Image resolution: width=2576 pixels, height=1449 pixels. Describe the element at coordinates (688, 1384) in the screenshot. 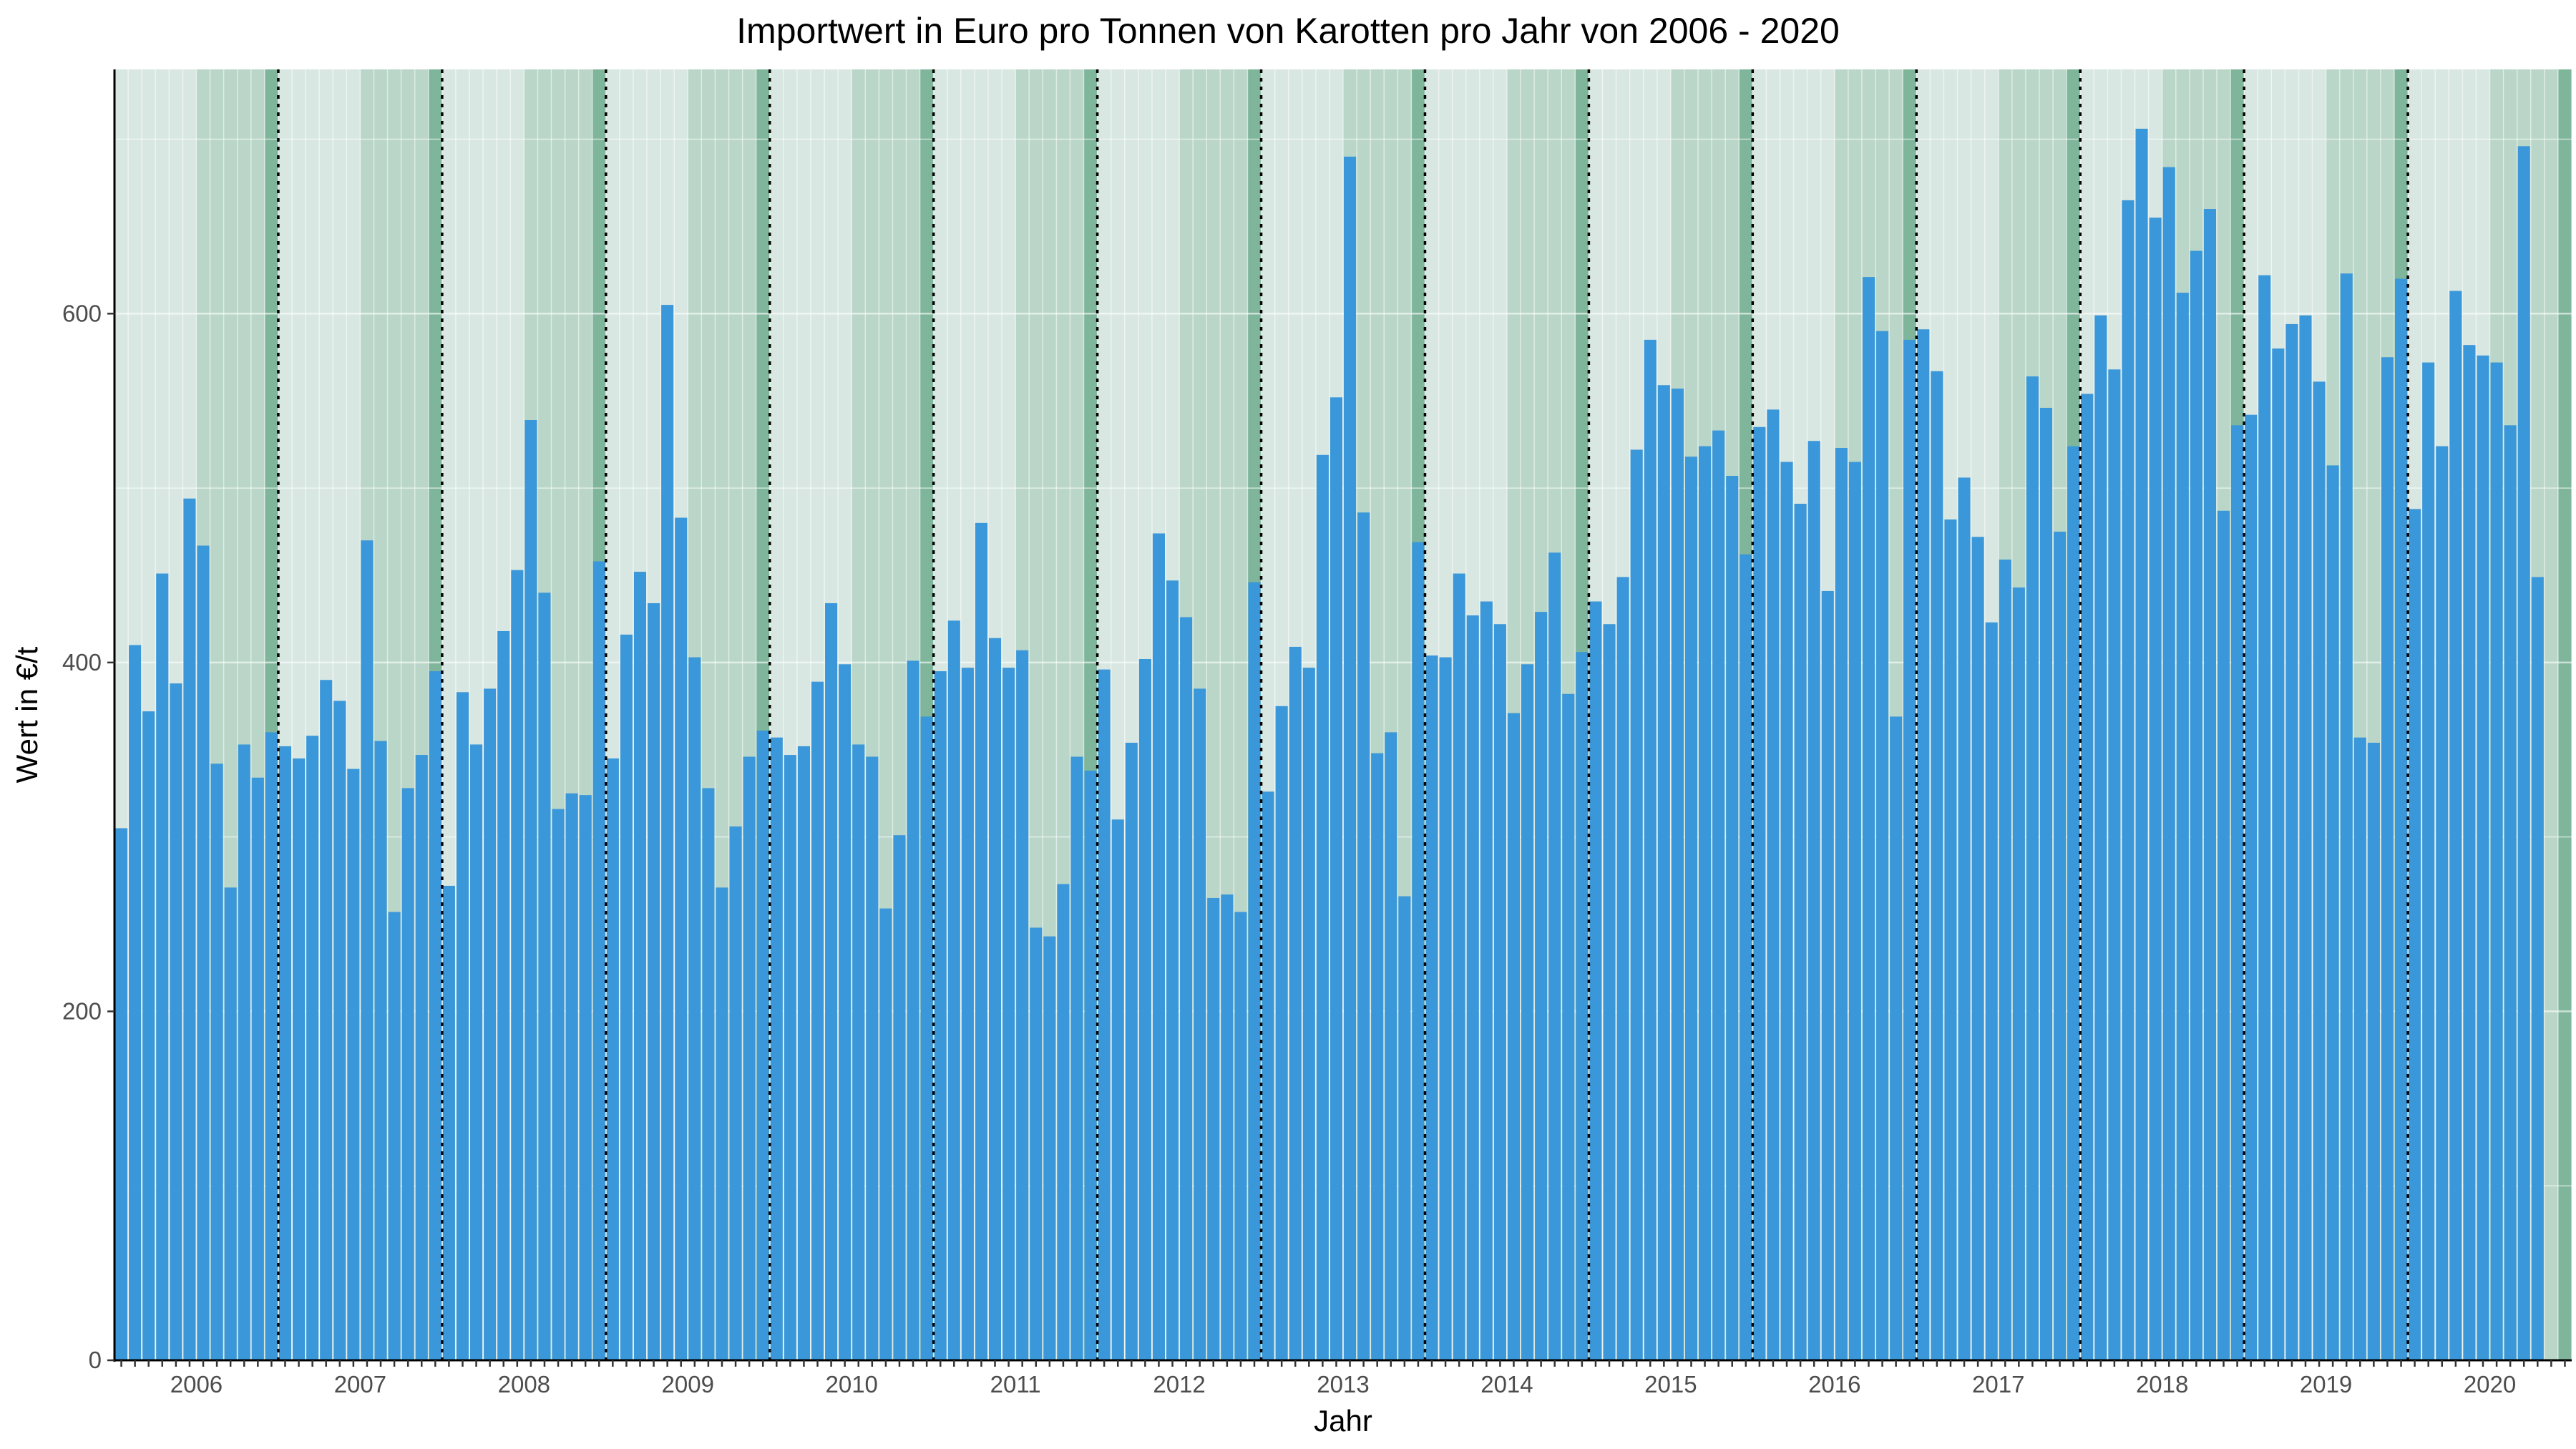

I see `x-tick-label-2009: 2009` at that location.